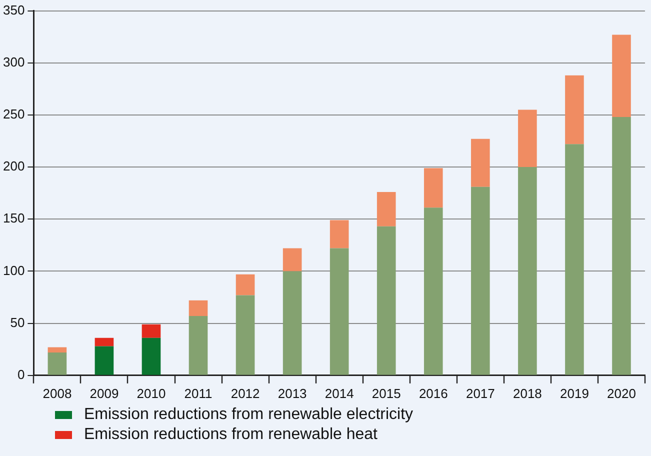  Describe the element at coordinates (198, 393) in the screenshot. I see `x-tick-label: 2011` at that location.